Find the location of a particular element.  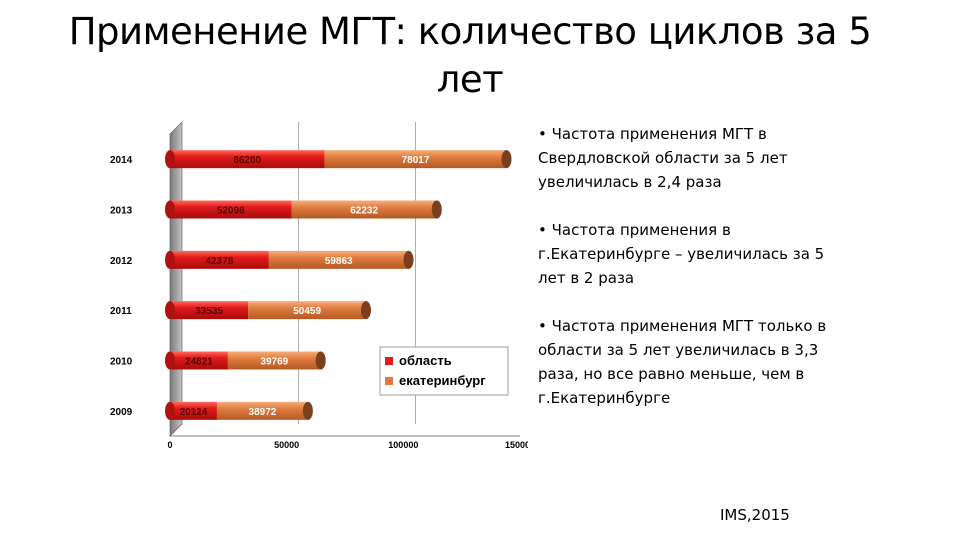

y-tick-label-2010: 2010 is located at coordinates (121, 362).